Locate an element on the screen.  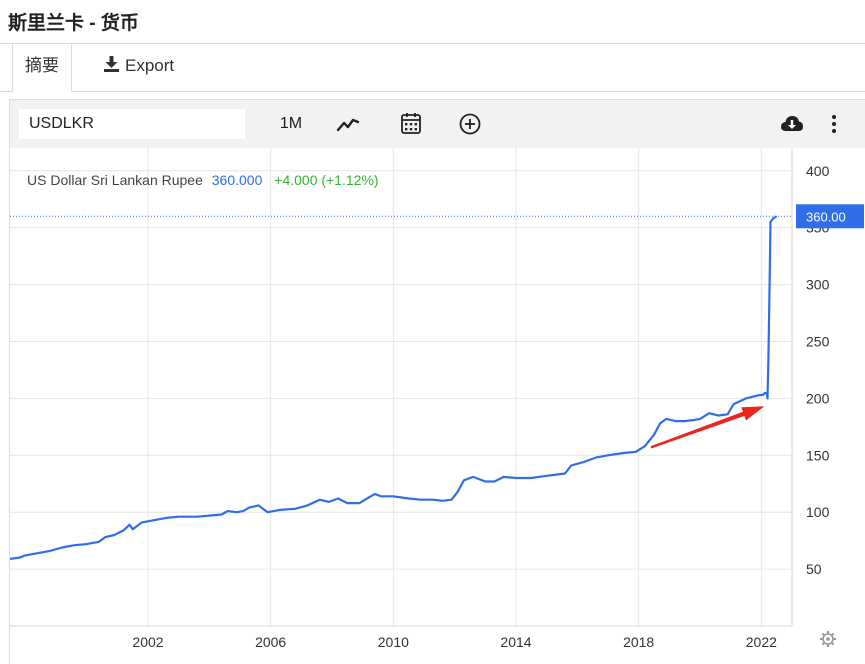
compare-button is located at coordinates (470, 124).